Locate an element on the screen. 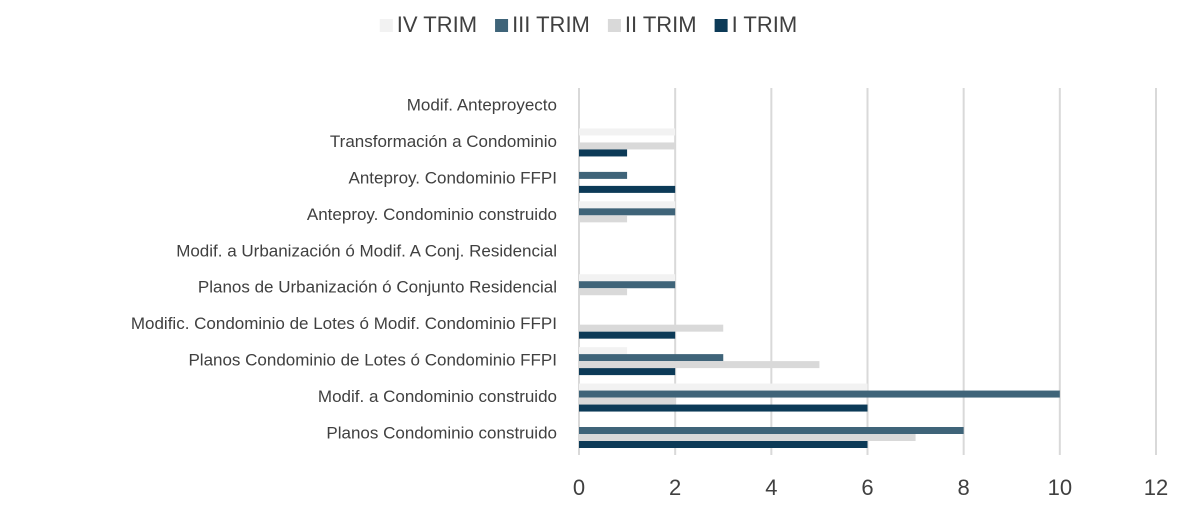  category-label: Modif. Anteproyecto is located at coordinates (482, 104).